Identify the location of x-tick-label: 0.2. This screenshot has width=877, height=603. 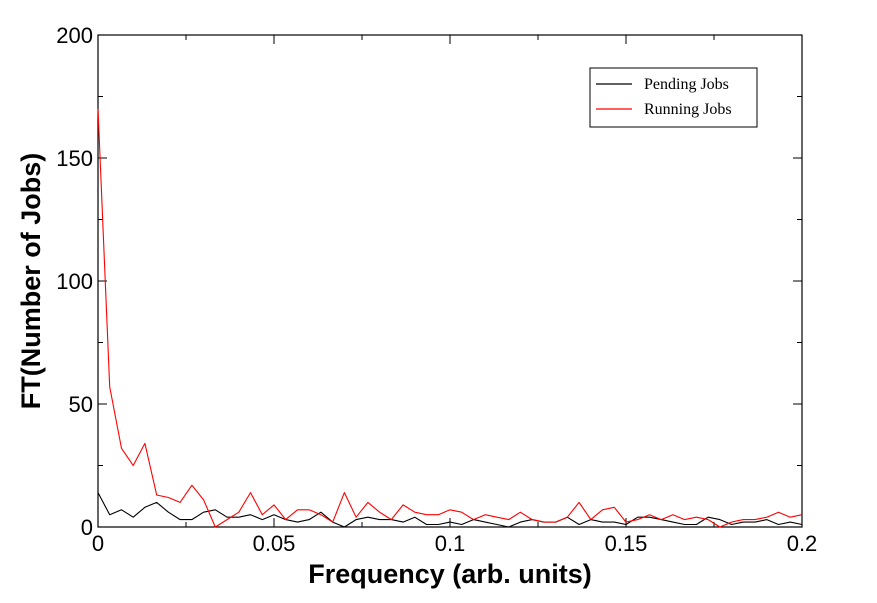
(802, 543).